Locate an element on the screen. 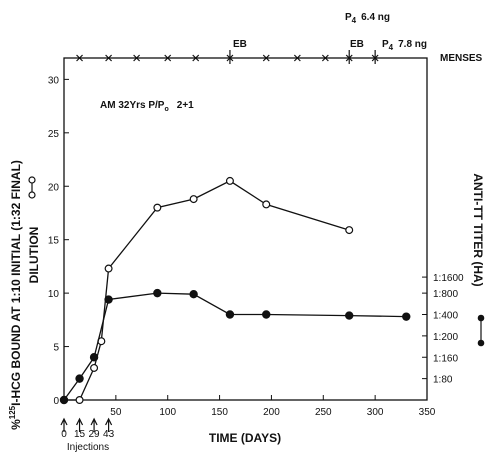  svg-text: ANTI-TT TITER (HA) is located at coordinates (478, 229).